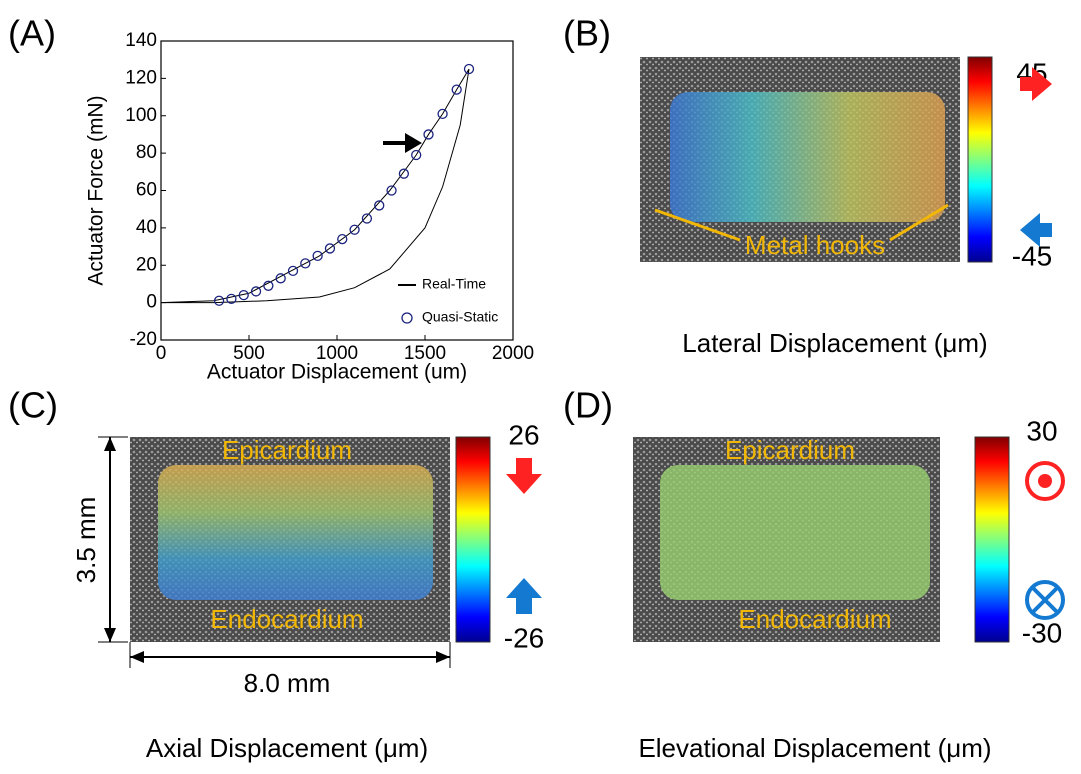 The height and width of the screenshot is (774, 1081). I want to click on y-tick-label: -20, so click(143, 339).